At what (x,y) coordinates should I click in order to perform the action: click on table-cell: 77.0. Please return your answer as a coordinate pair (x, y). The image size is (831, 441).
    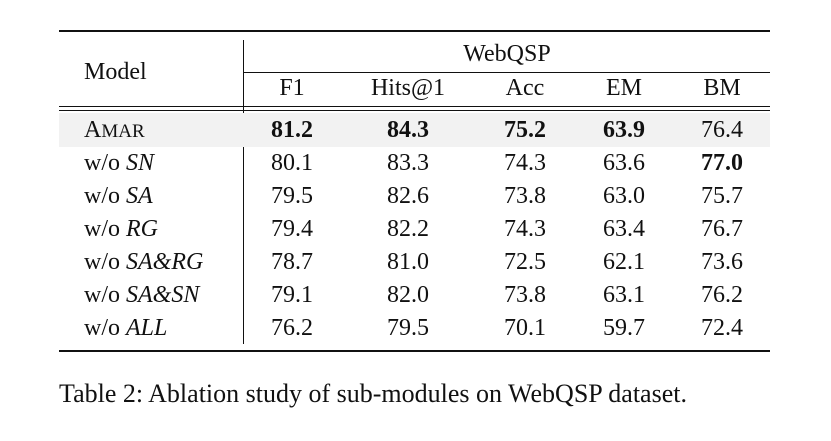
    Looking at the image, I should click on (722, 163).